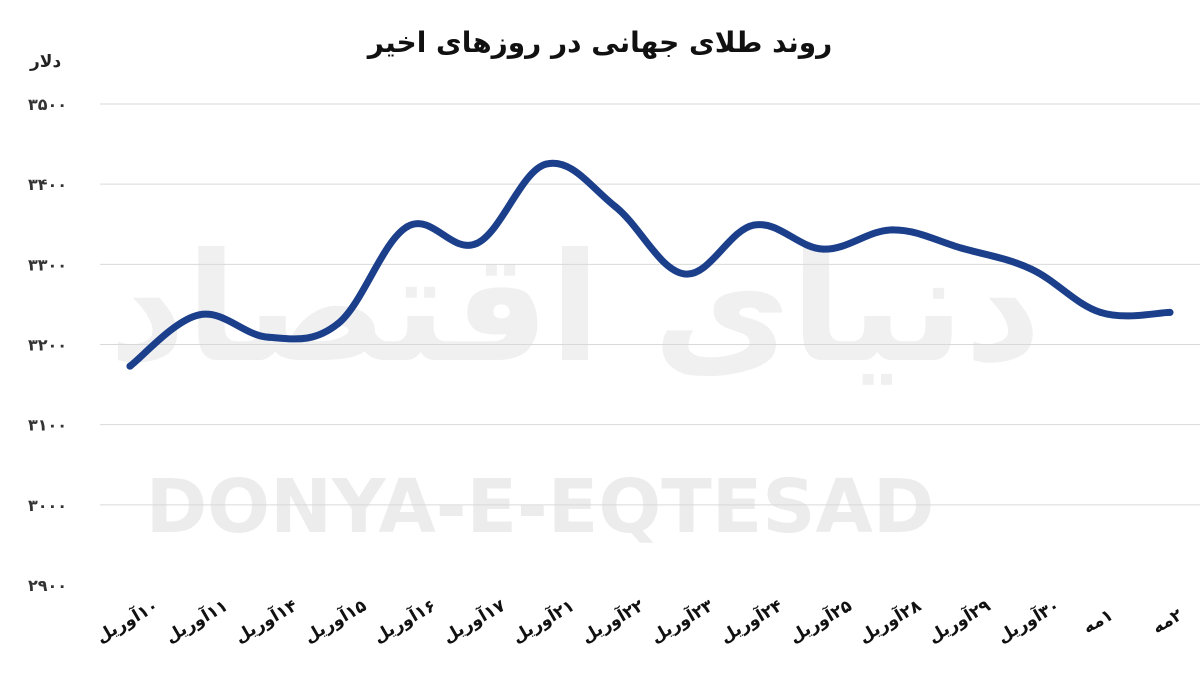 The height and width of the screenshot is (686, 1200). Describe the element at coordinates (47, 505) in the screenshot. I see `y-tick-label: ۳۰۰۰` at that location.